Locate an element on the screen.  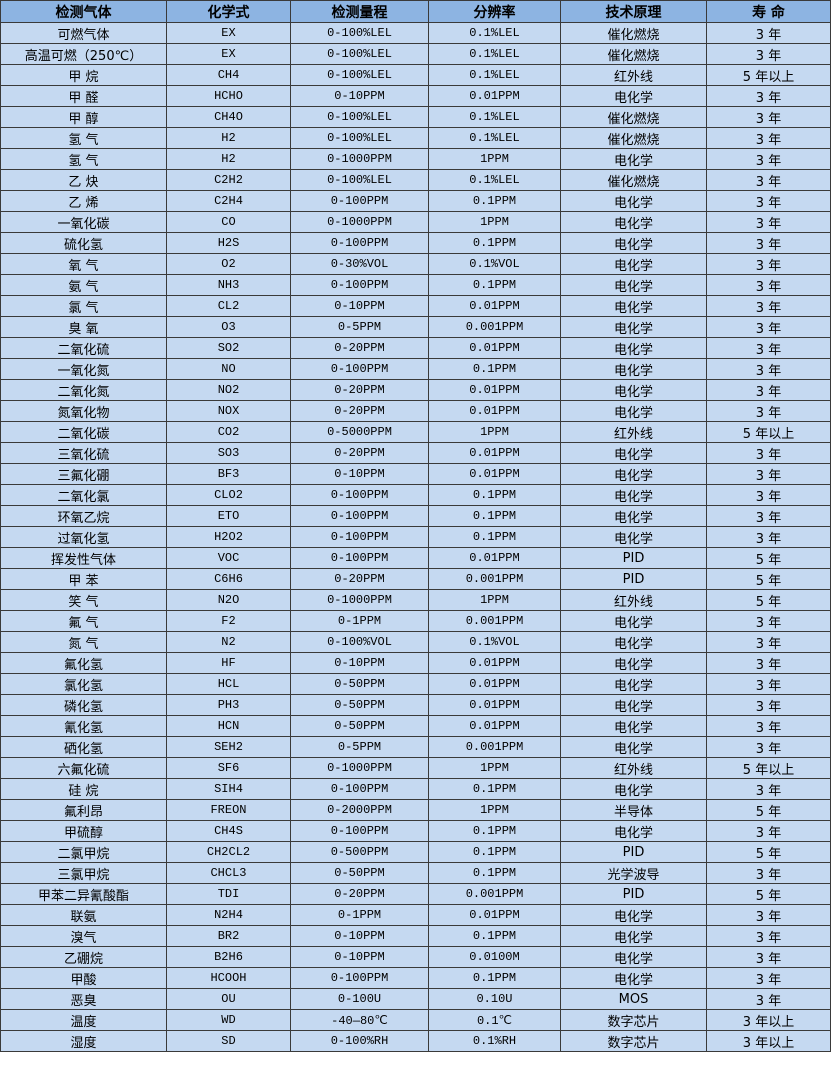
cell-gas: 氯 气 is located at coordinates (83, 306).